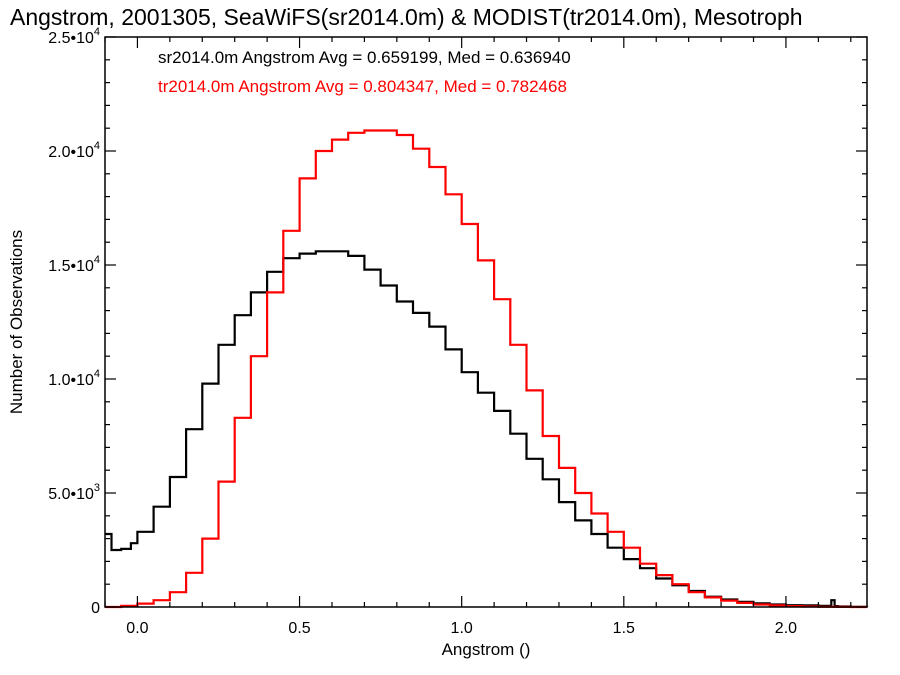  Describe the element at coordinates (16, 322) in the screenshot. I see `y-axis-label: Number of Observations` at that location.